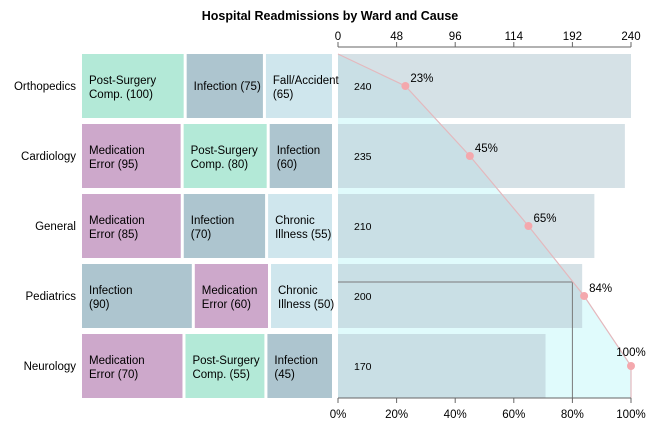 This screenshot has width=660, height=430. I want to click on top-axis-tick-label: 192, so click(572, 37).